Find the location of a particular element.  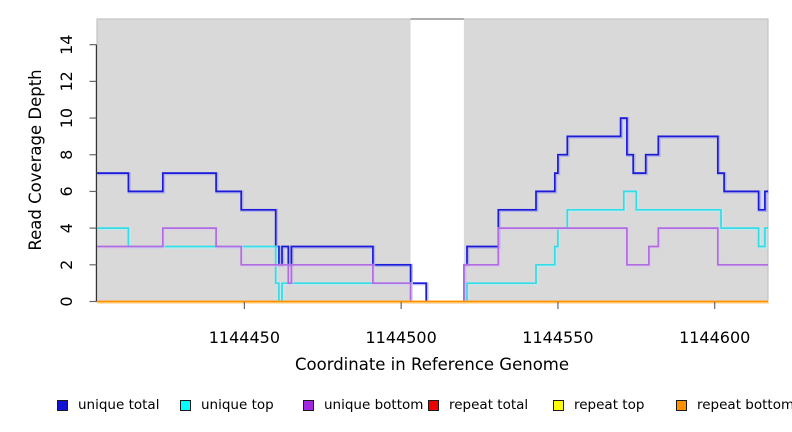

legend-item-repeat-total: repeat total is located at coordinates (478, 405).